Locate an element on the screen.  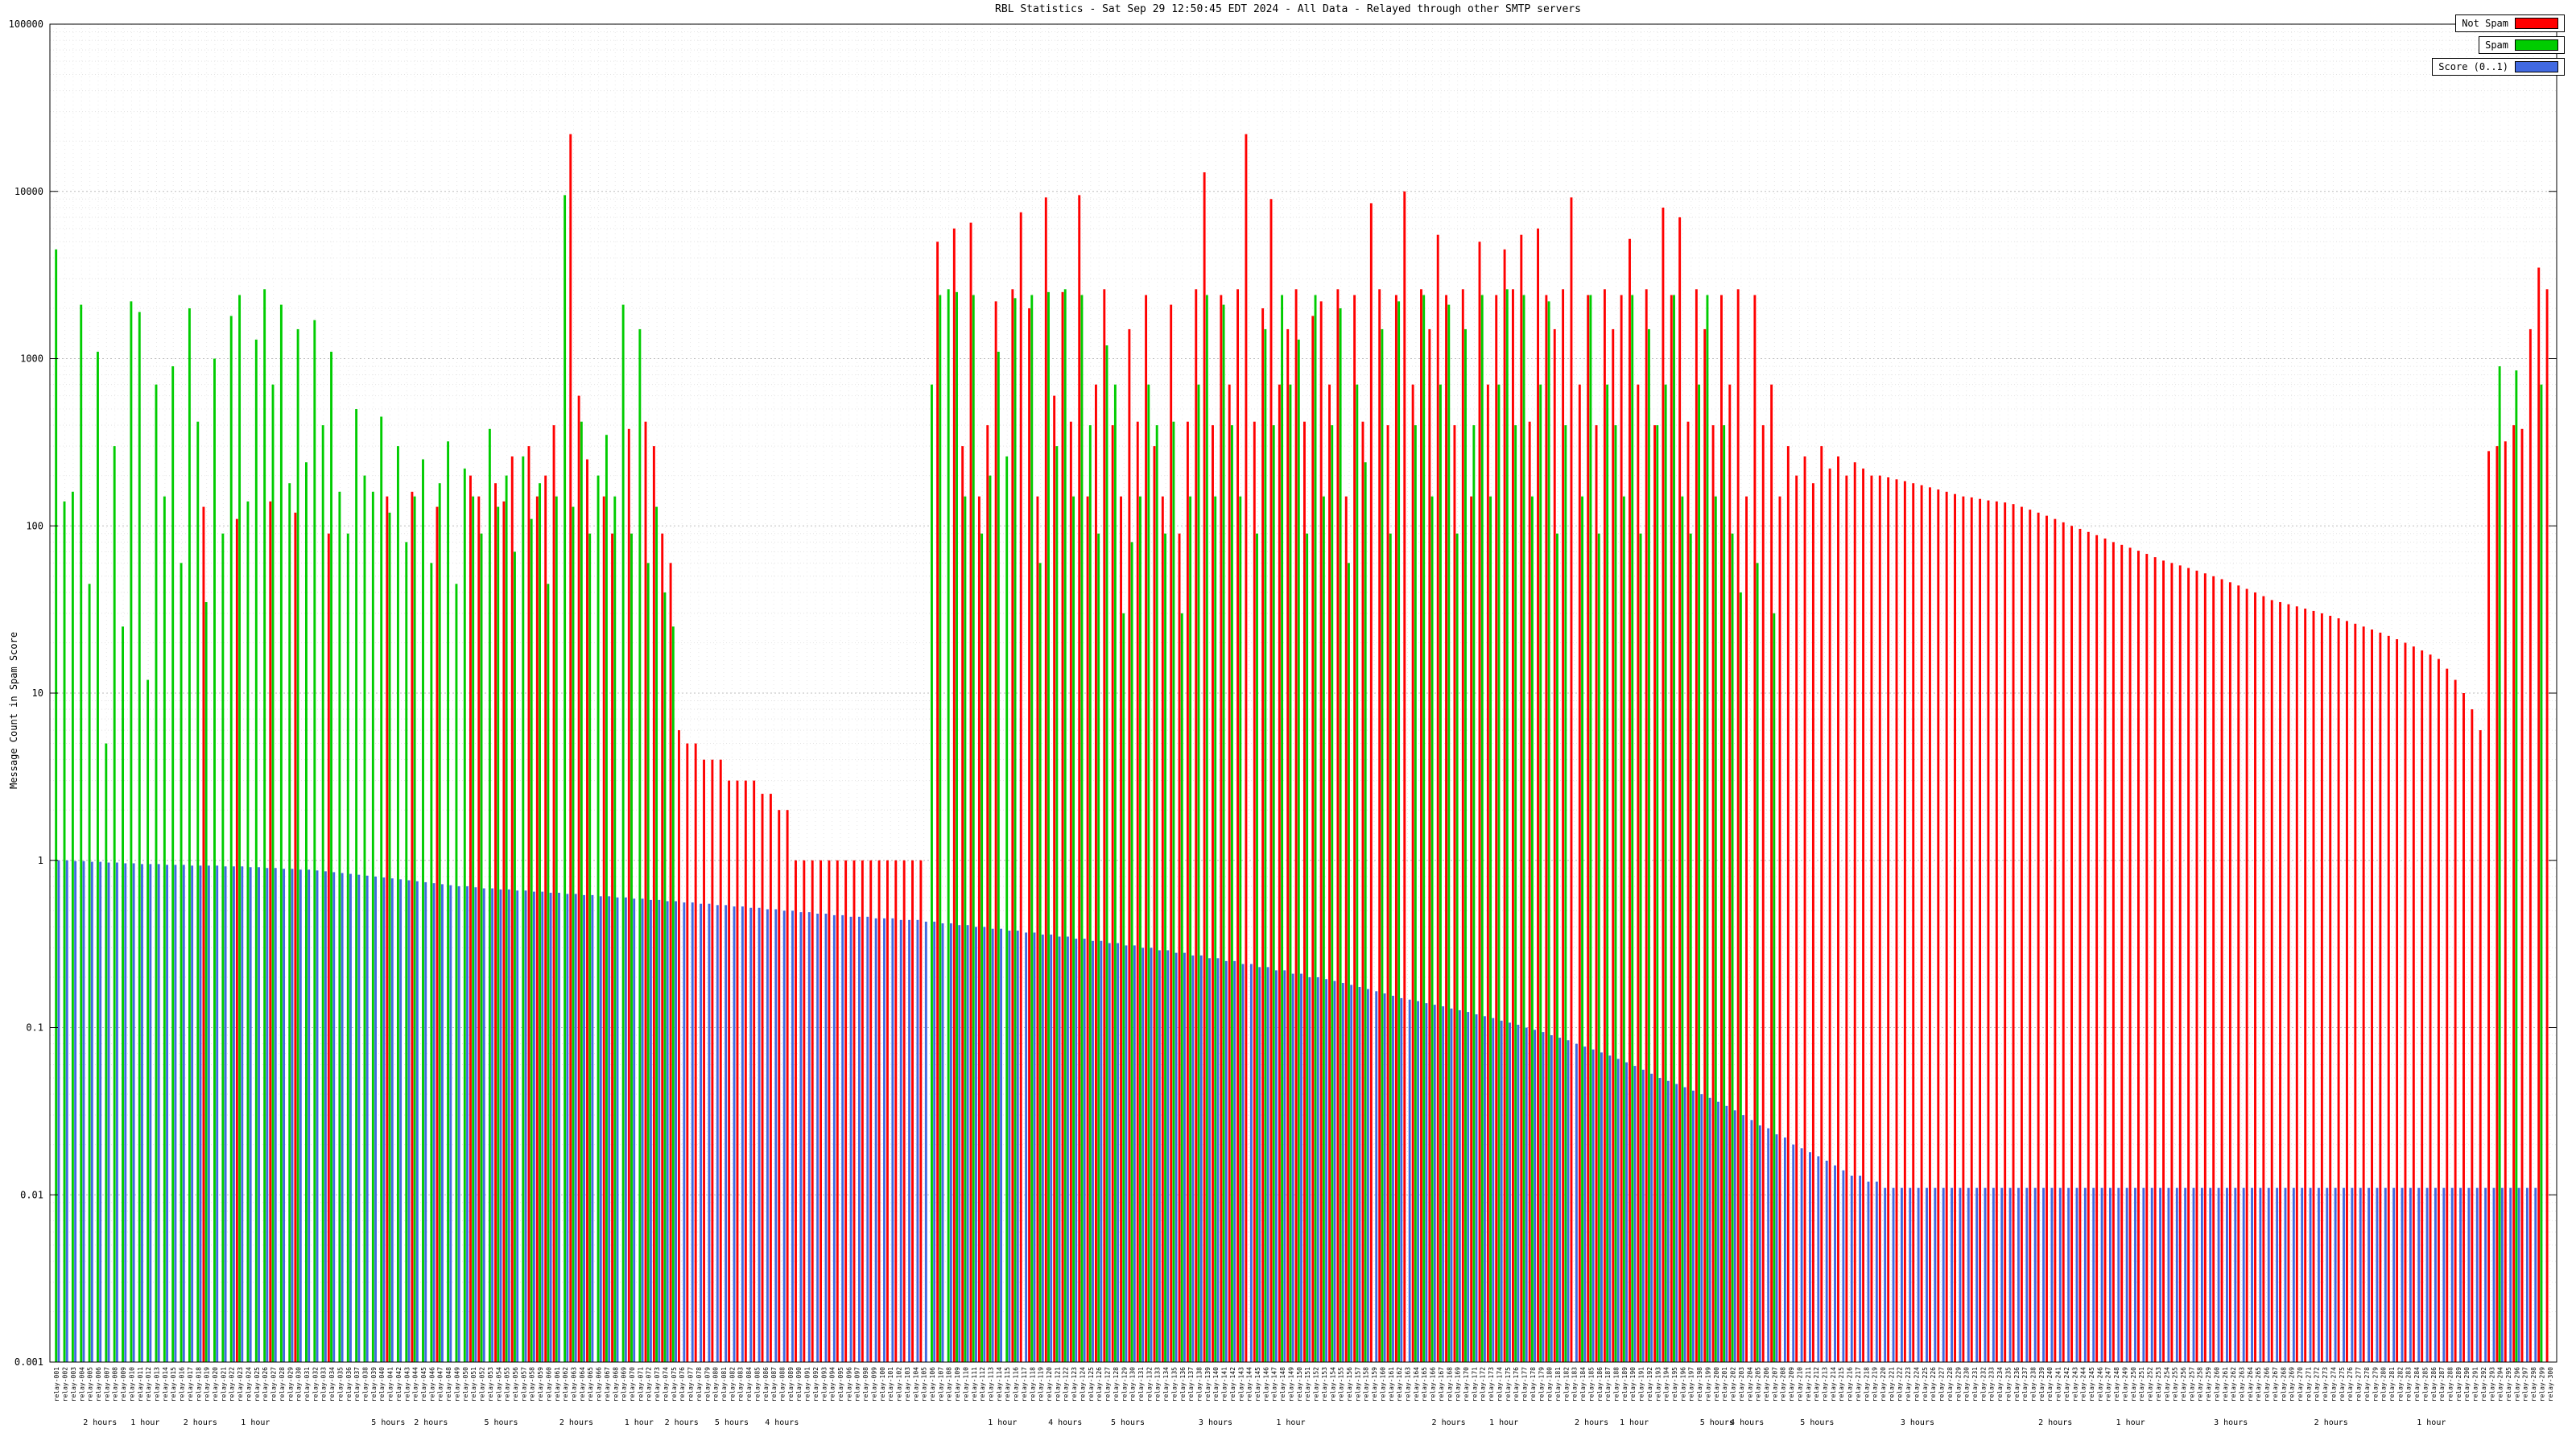
x-tick-label: relay-019 is located at coordinates (207, 1384).